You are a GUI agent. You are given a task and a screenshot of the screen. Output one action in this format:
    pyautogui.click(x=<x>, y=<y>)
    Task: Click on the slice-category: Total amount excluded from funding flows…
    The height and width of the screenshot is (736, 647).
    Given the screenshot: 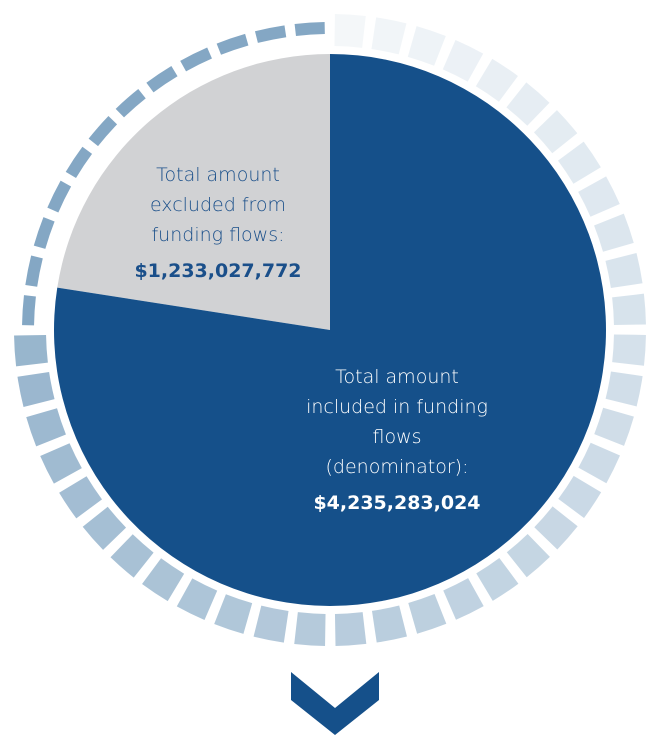 What is the action you would take?
    pyautogui.click(x=218, y=205)
    